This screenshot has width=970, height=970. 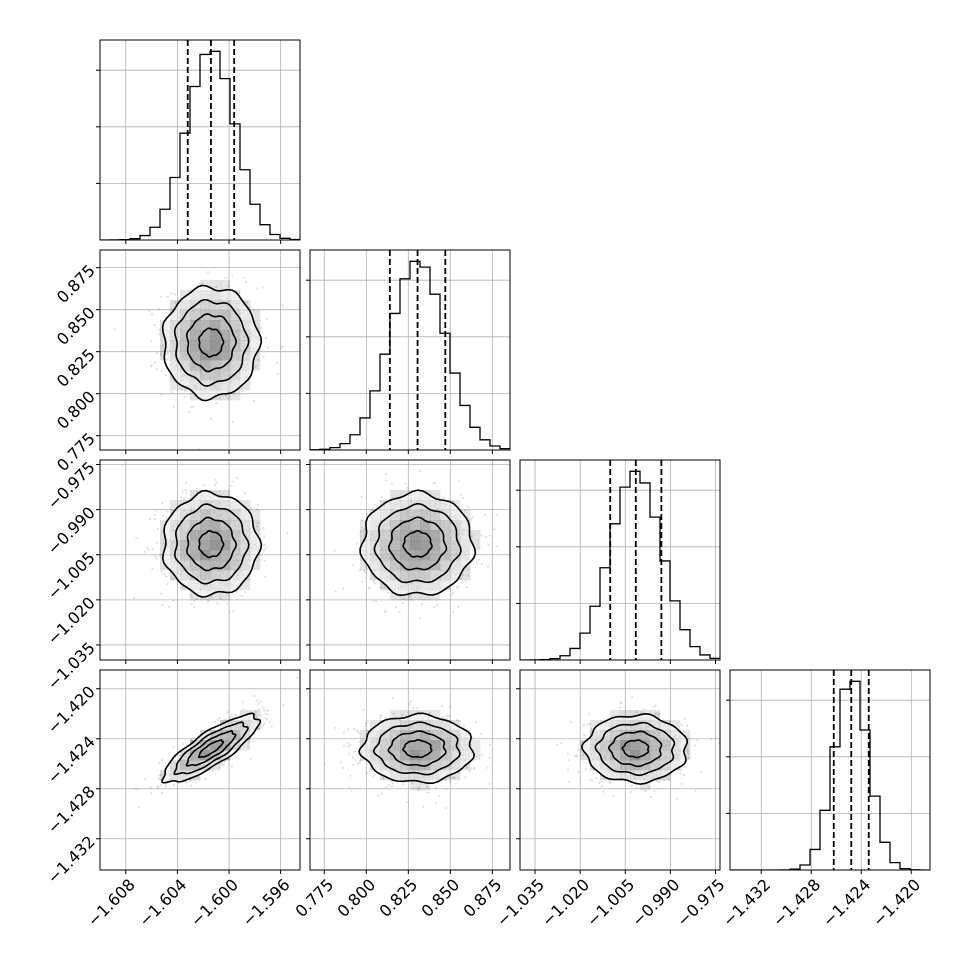 I want to click on y-tick-label: −1.005, so click(x=70, y=575).